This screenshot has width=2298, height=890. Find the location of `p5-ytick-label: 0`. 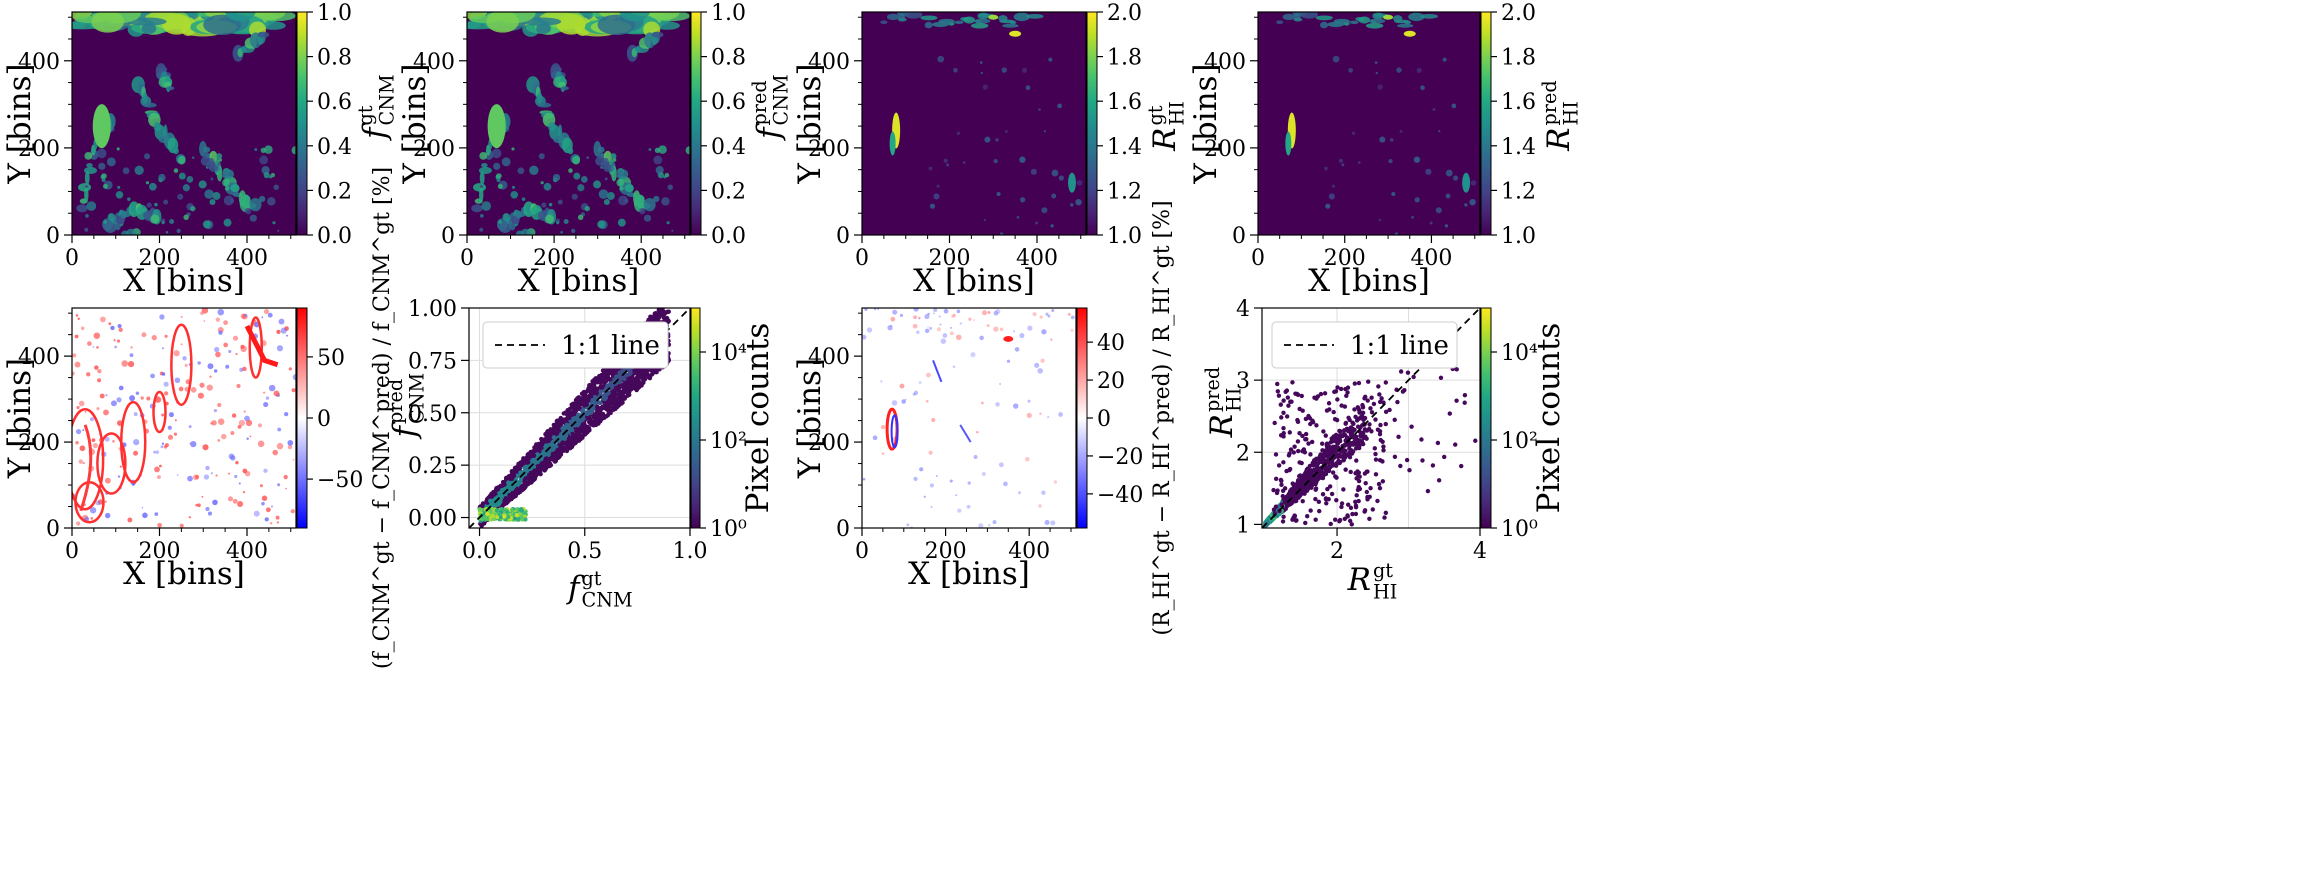

p5-ytick-label: 0 is located at coordinates (53, 529).